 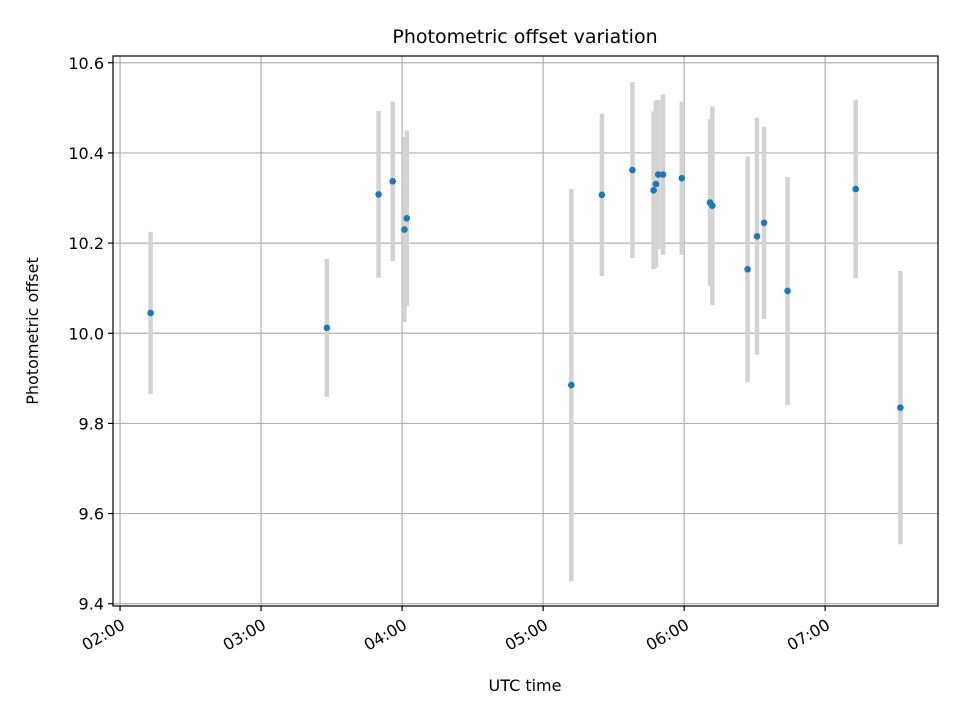 What do you see at coordinates (91, 514) in the screenshot?
I see `y-tick-label: 9.6` at bounding box center [91, 514].